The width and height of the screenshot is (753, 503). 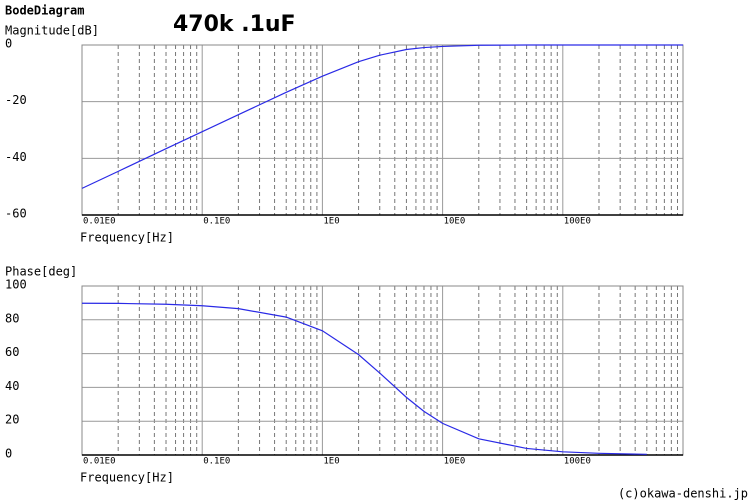 I want to click on y-tick-label: 80, so click(x=12, y=318).